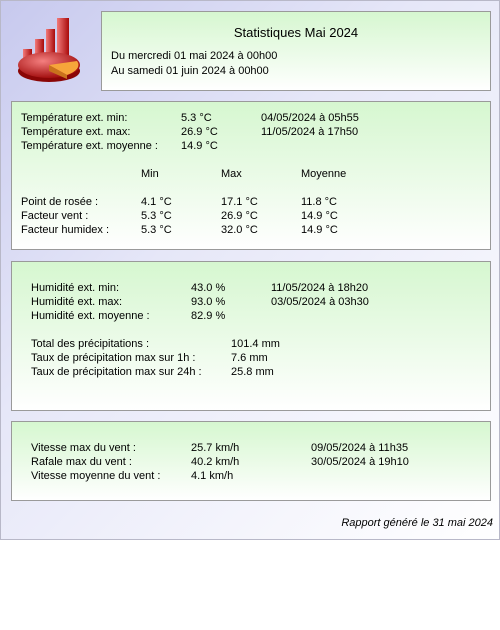 This screenshot has width=500, height=630. I want to click on precip-max1h-label: Taux de précipitation max sur 1h :, so click(113, 358).